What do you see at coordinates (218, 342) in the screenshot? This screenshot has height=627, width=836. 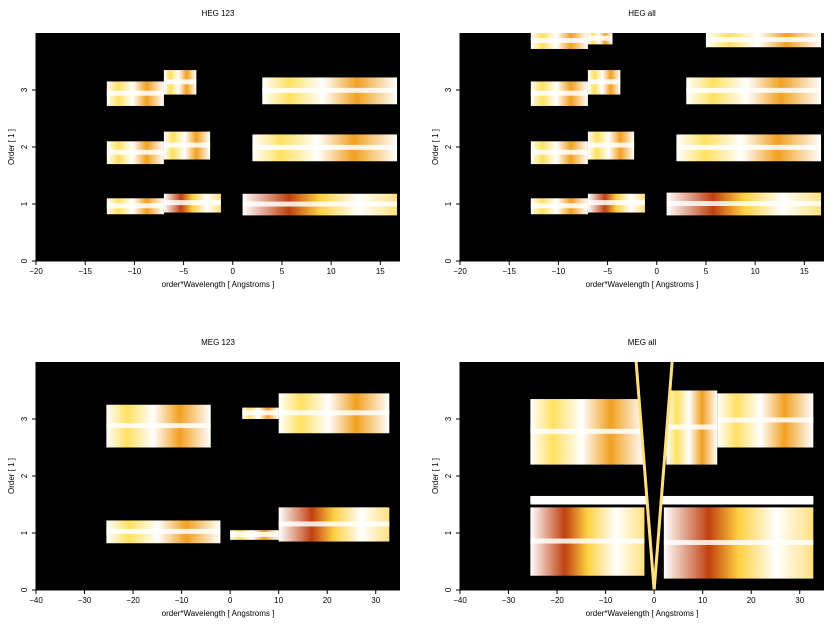 I see `chart-title: MEG 123` at bounding box center [218, 342].